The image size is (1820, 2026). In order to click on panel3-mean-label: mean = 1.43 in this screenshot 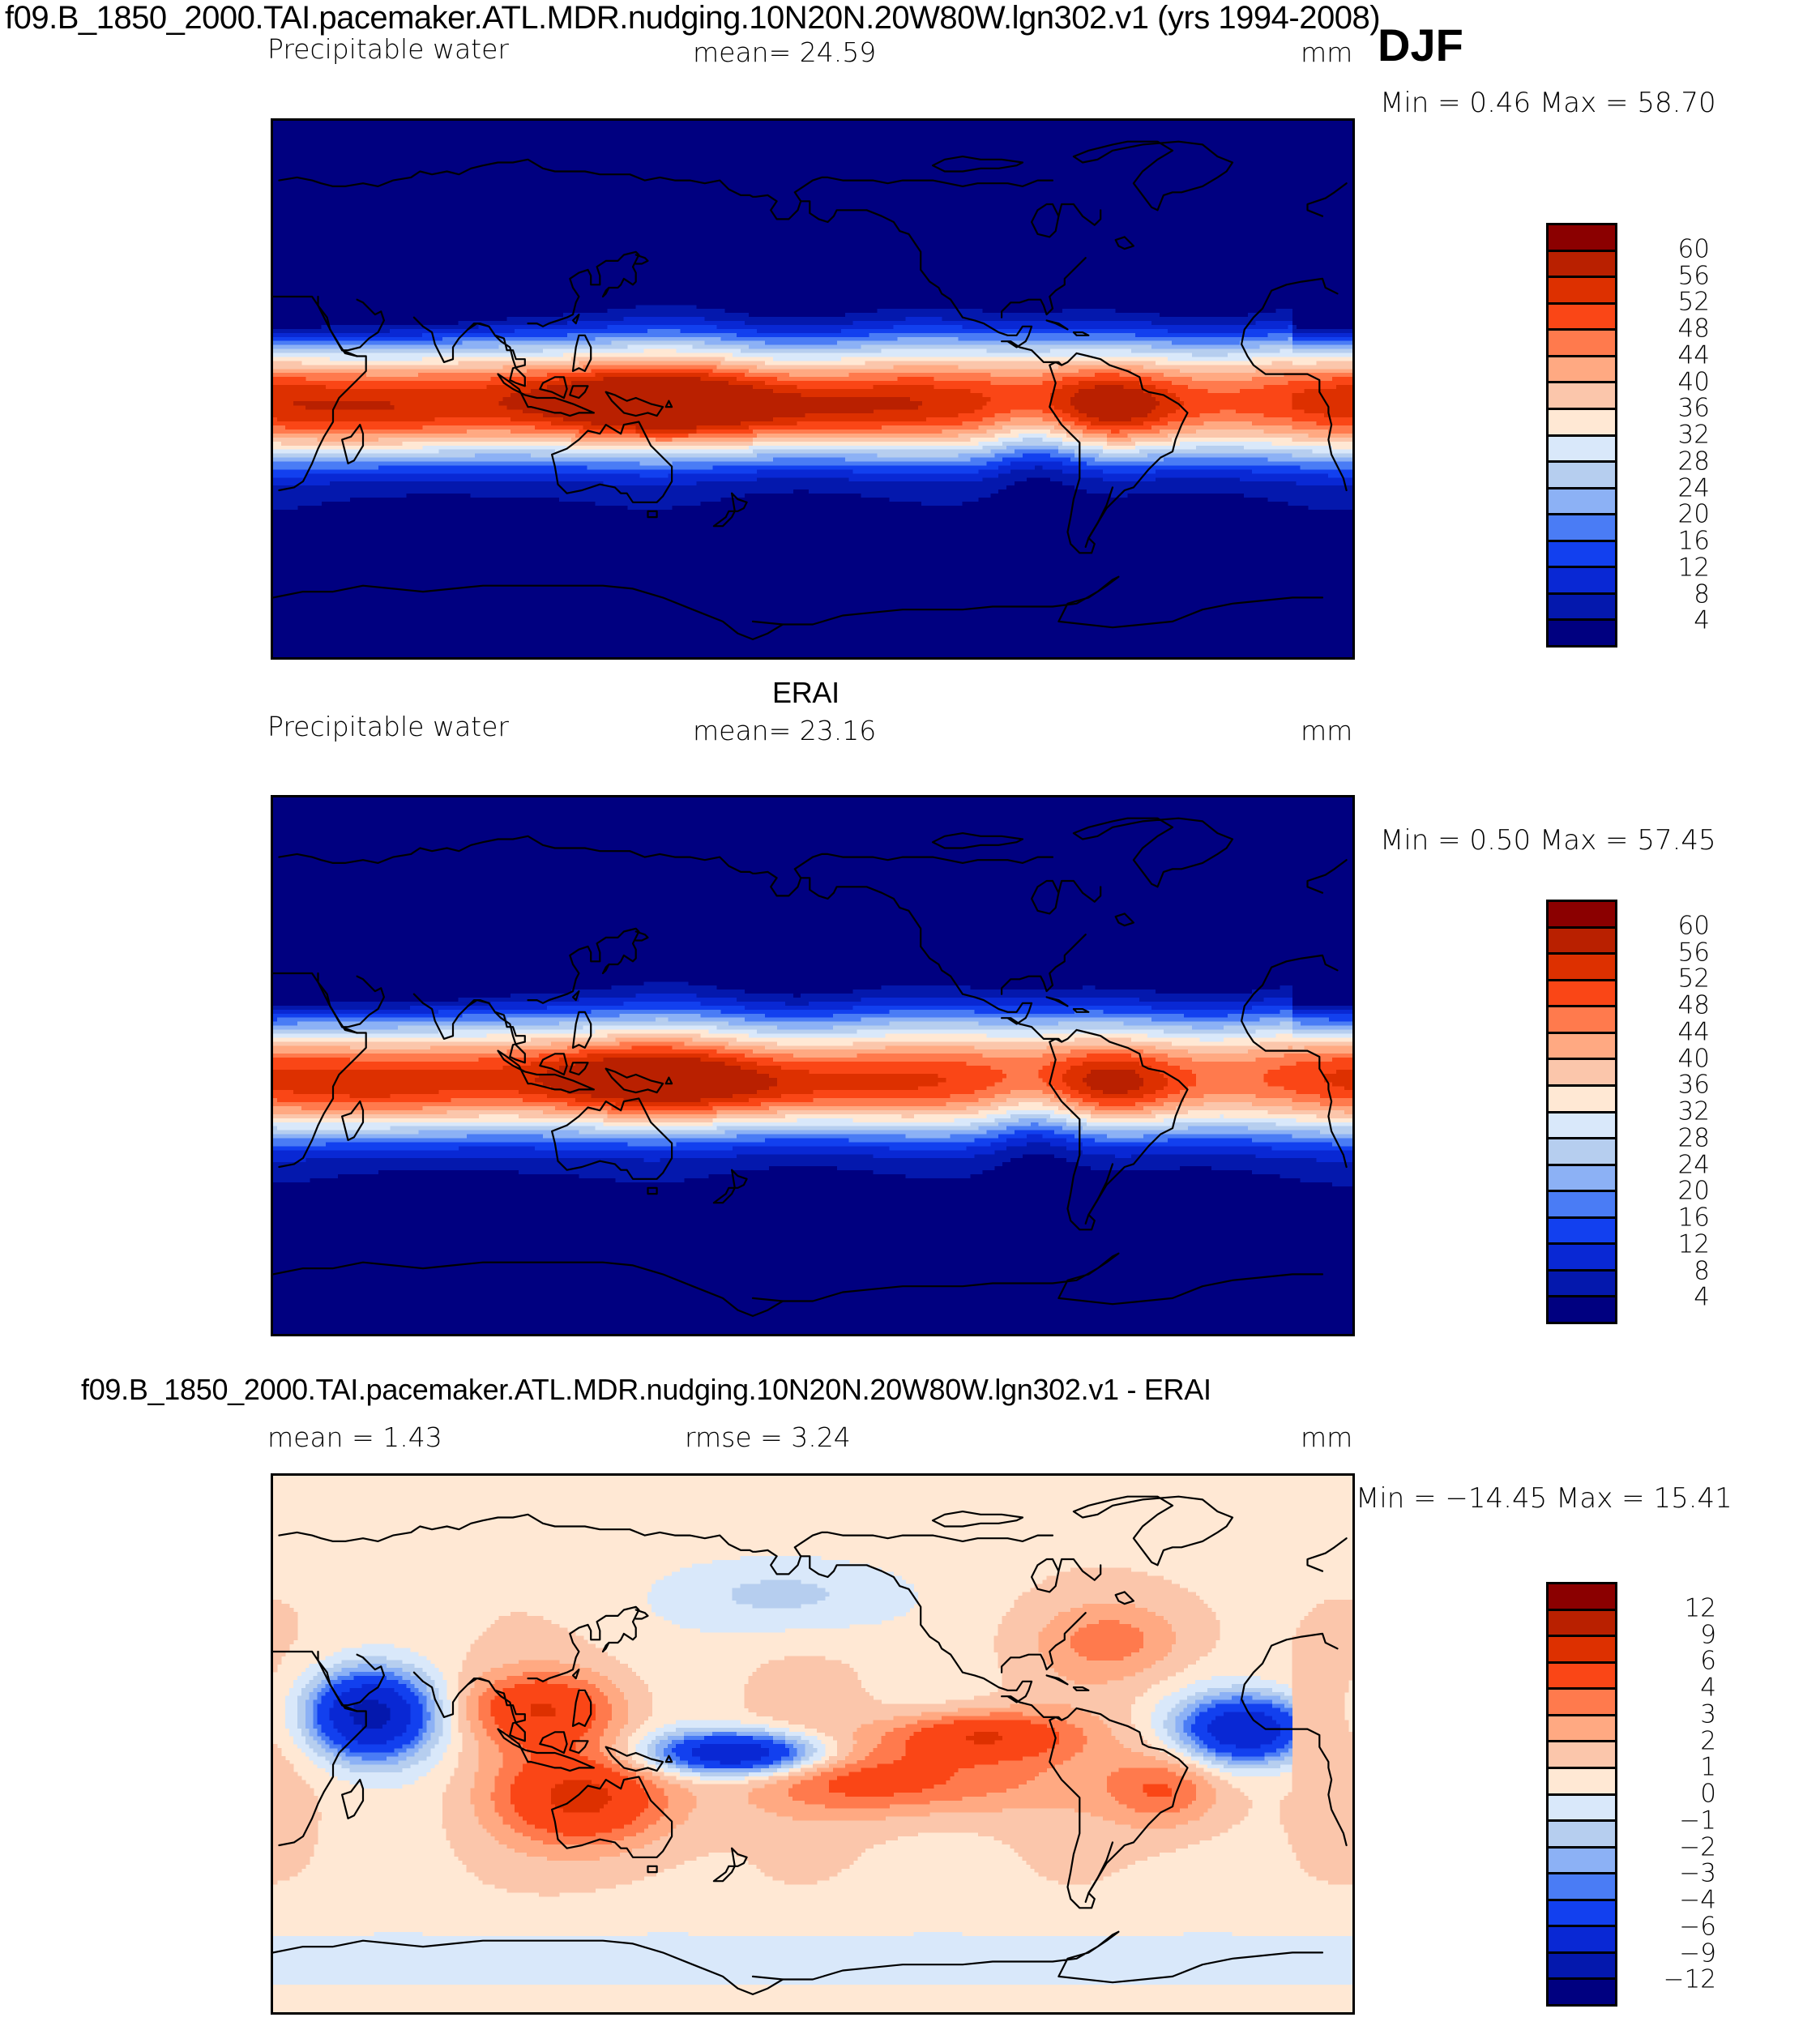, I will do `click(354, 1437)`.